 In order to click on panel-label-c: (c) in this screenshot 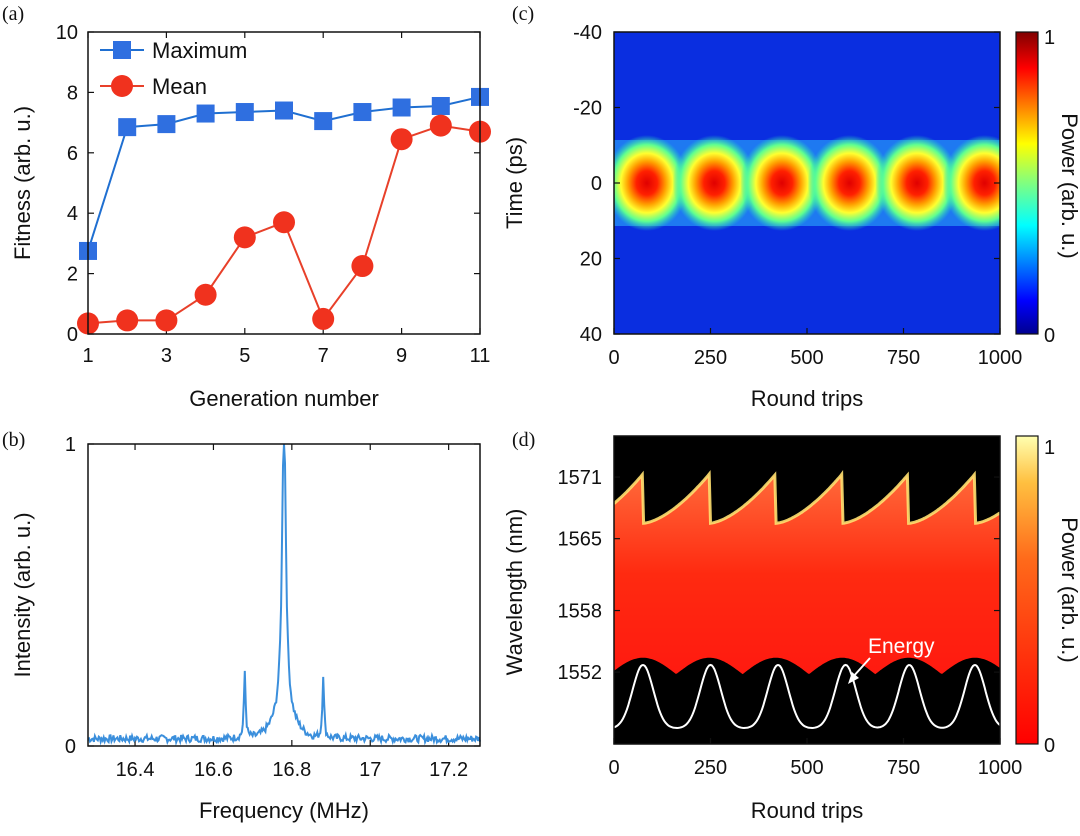, I will do `click(523, 14)`.